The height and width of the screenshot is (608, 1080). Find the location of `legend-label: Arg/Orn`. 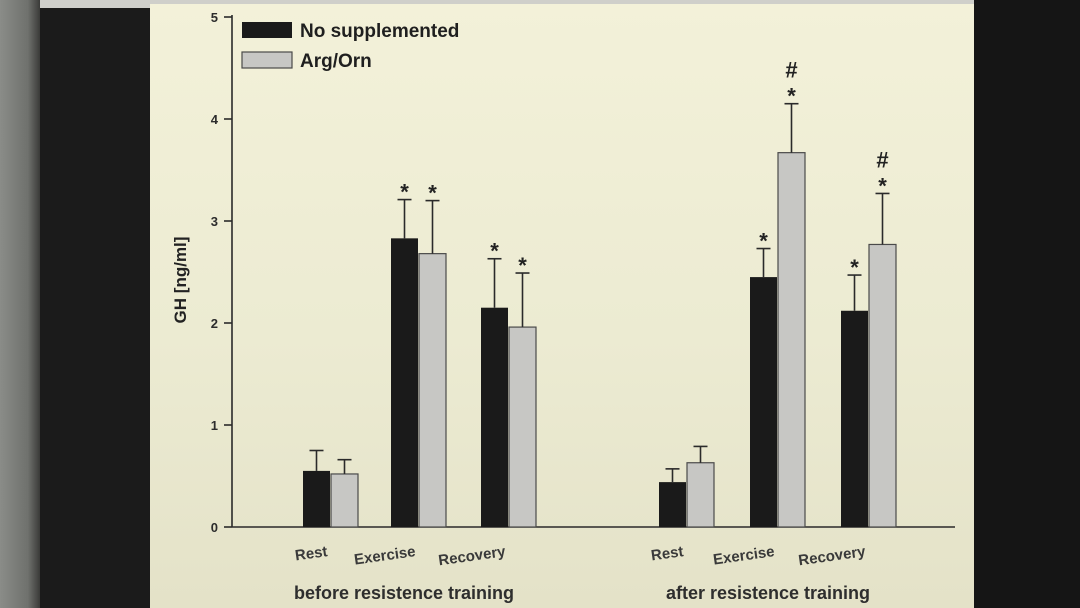

legend-label: Arg/Orn is located at coordinates (336, 61).